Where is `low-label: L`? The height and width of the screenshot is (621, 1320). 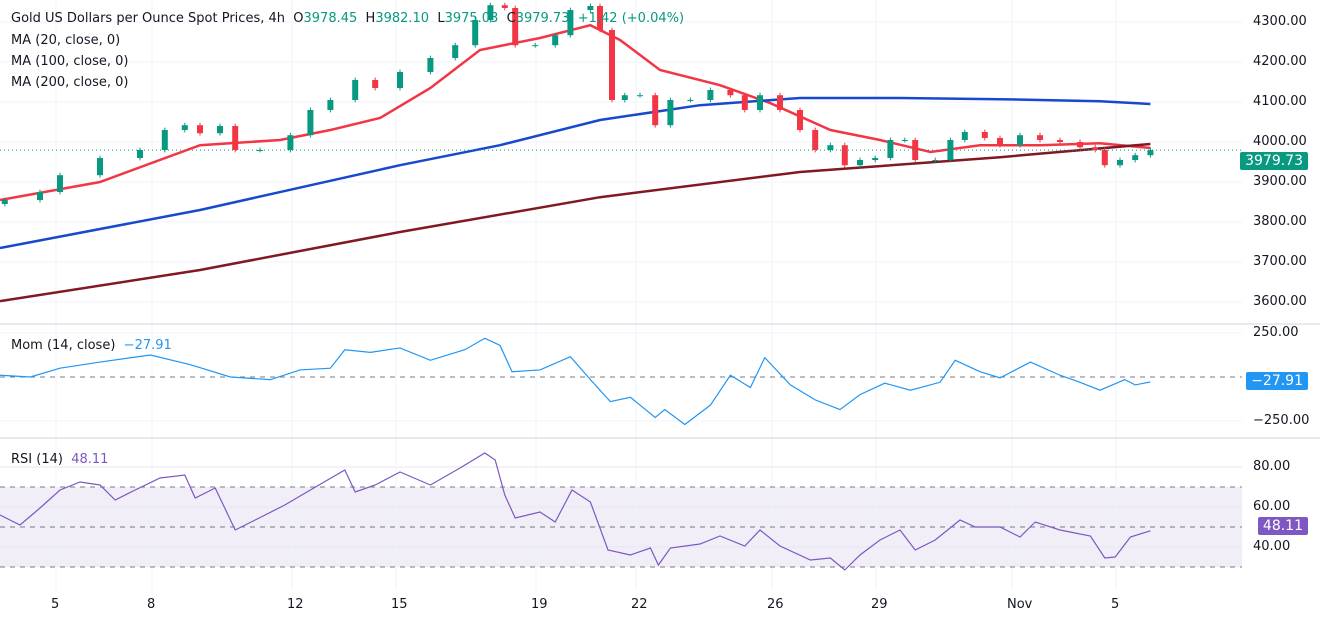 low-label: L is located at coordinates (441, 18).